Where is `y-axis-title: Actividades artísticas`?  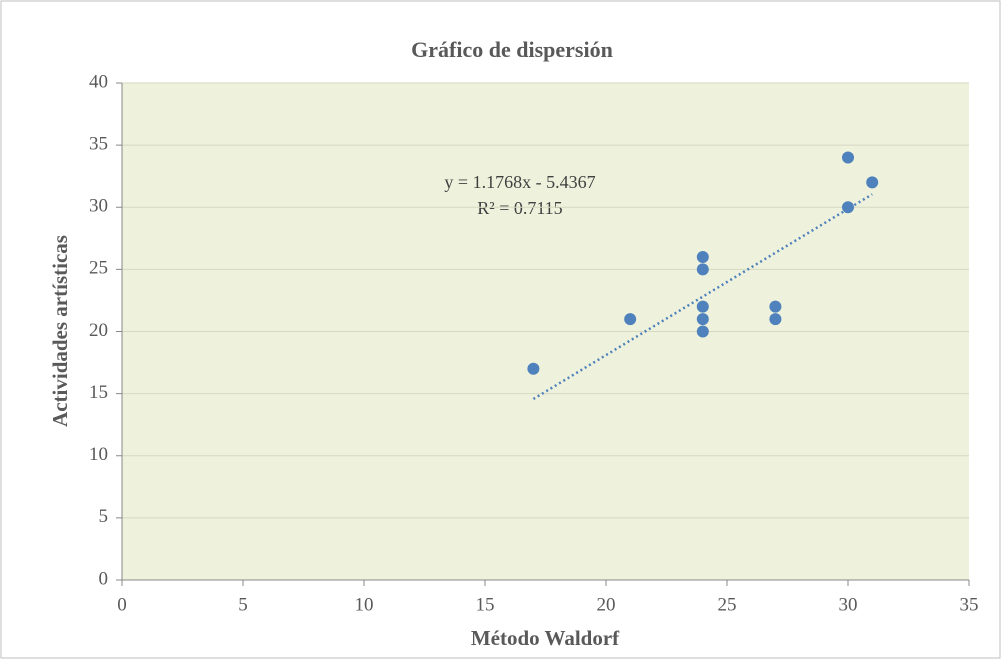 y-axis-title: Actividades artísticas is located at coordinates (60, 331).